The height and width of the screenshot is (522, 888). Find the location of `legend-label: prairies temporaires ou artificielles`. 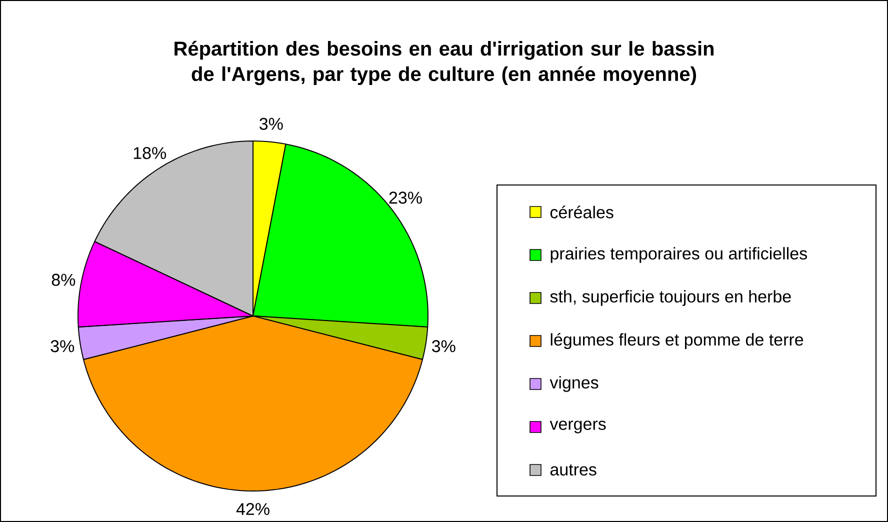

legend-label: prairies temporaires ou artificielles is located at coordinates (678, 255).